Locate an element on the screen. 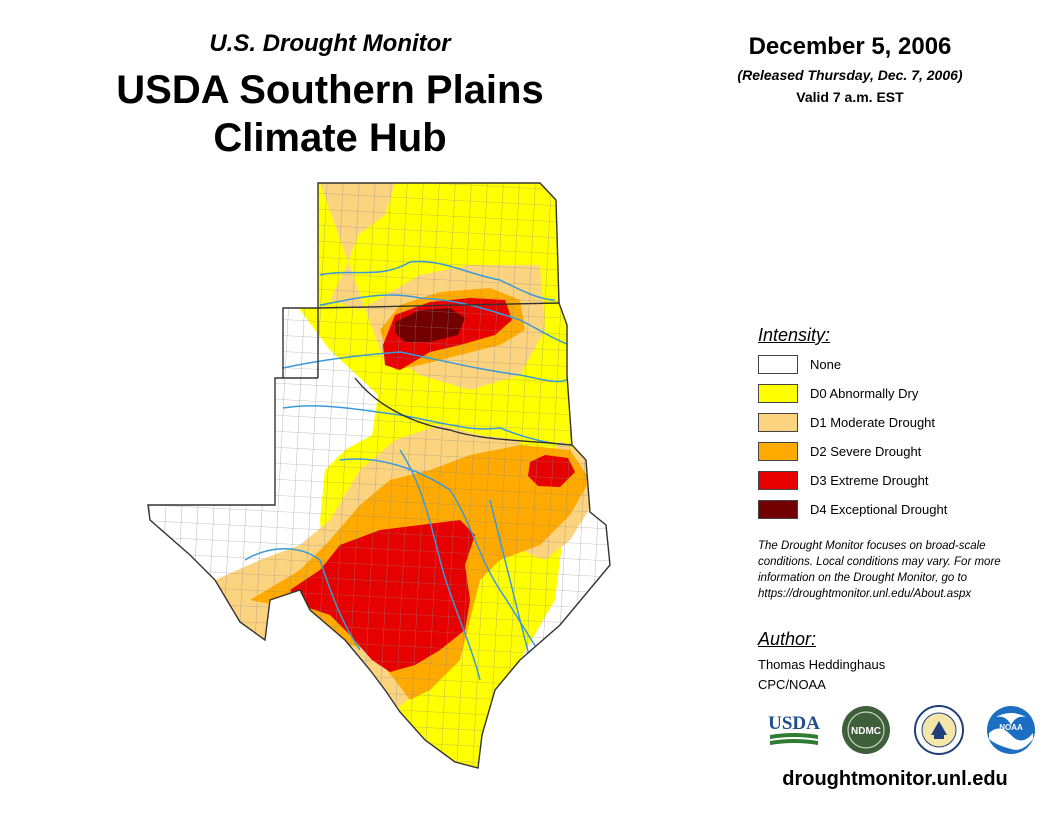  map-date: December 5, 2006 is located at coordinates (850, 46).